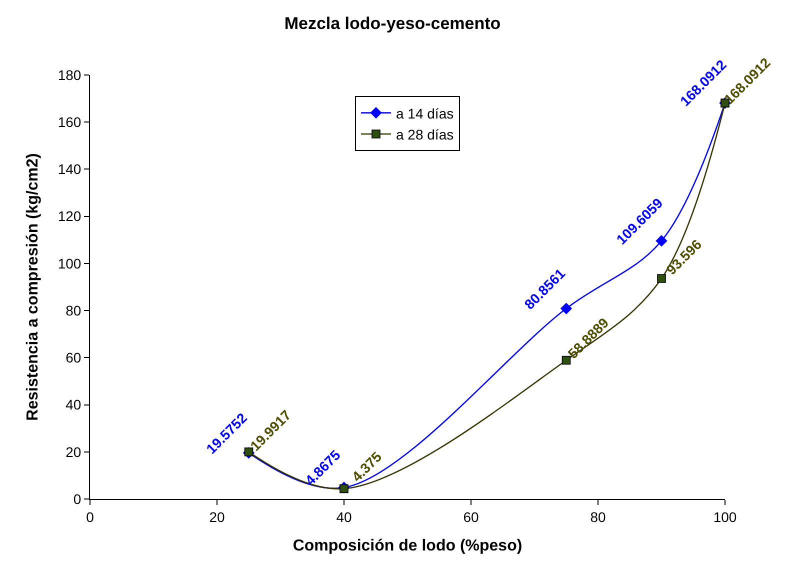 The width and height of the screenshot is (785, 569). What do you see at coordinates (90, 516) in the screenshot?
I see `x-tick-label: 0` at bounding box center [90, 516].